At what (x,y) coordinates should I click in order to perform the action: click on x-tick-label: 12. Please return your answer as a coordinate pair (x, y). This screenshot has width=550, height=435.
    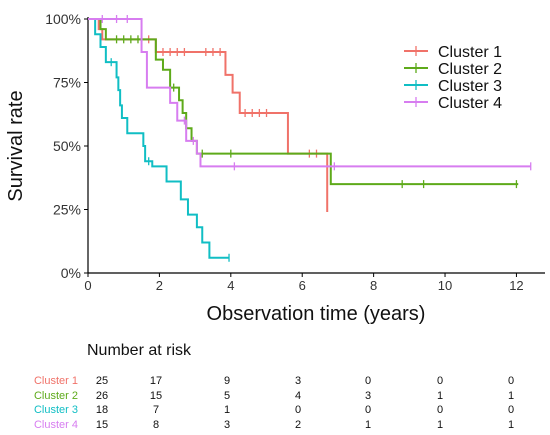
    Looking at the image, I should click on (516, 285).